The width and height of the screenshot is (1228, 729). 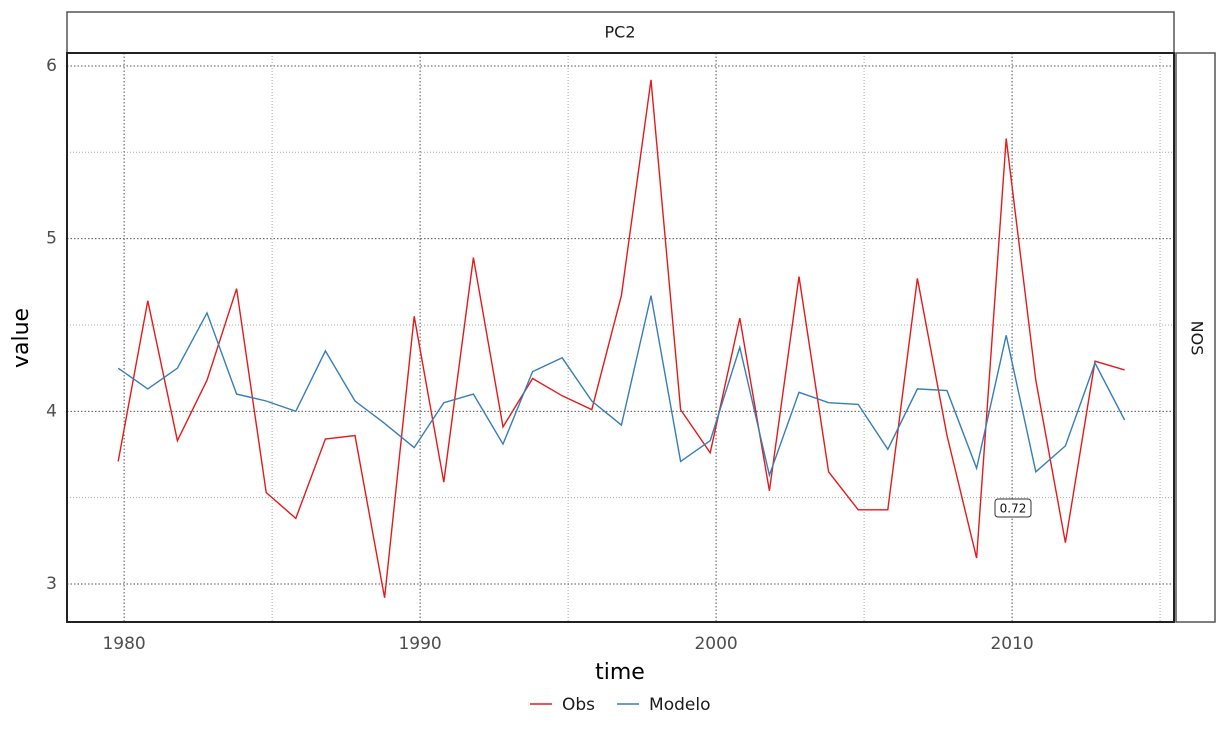 What do you see at coordinates (419, 644) in the screenshot?
I see `x-tick-label: 1990` at bounding box center [419, 644].